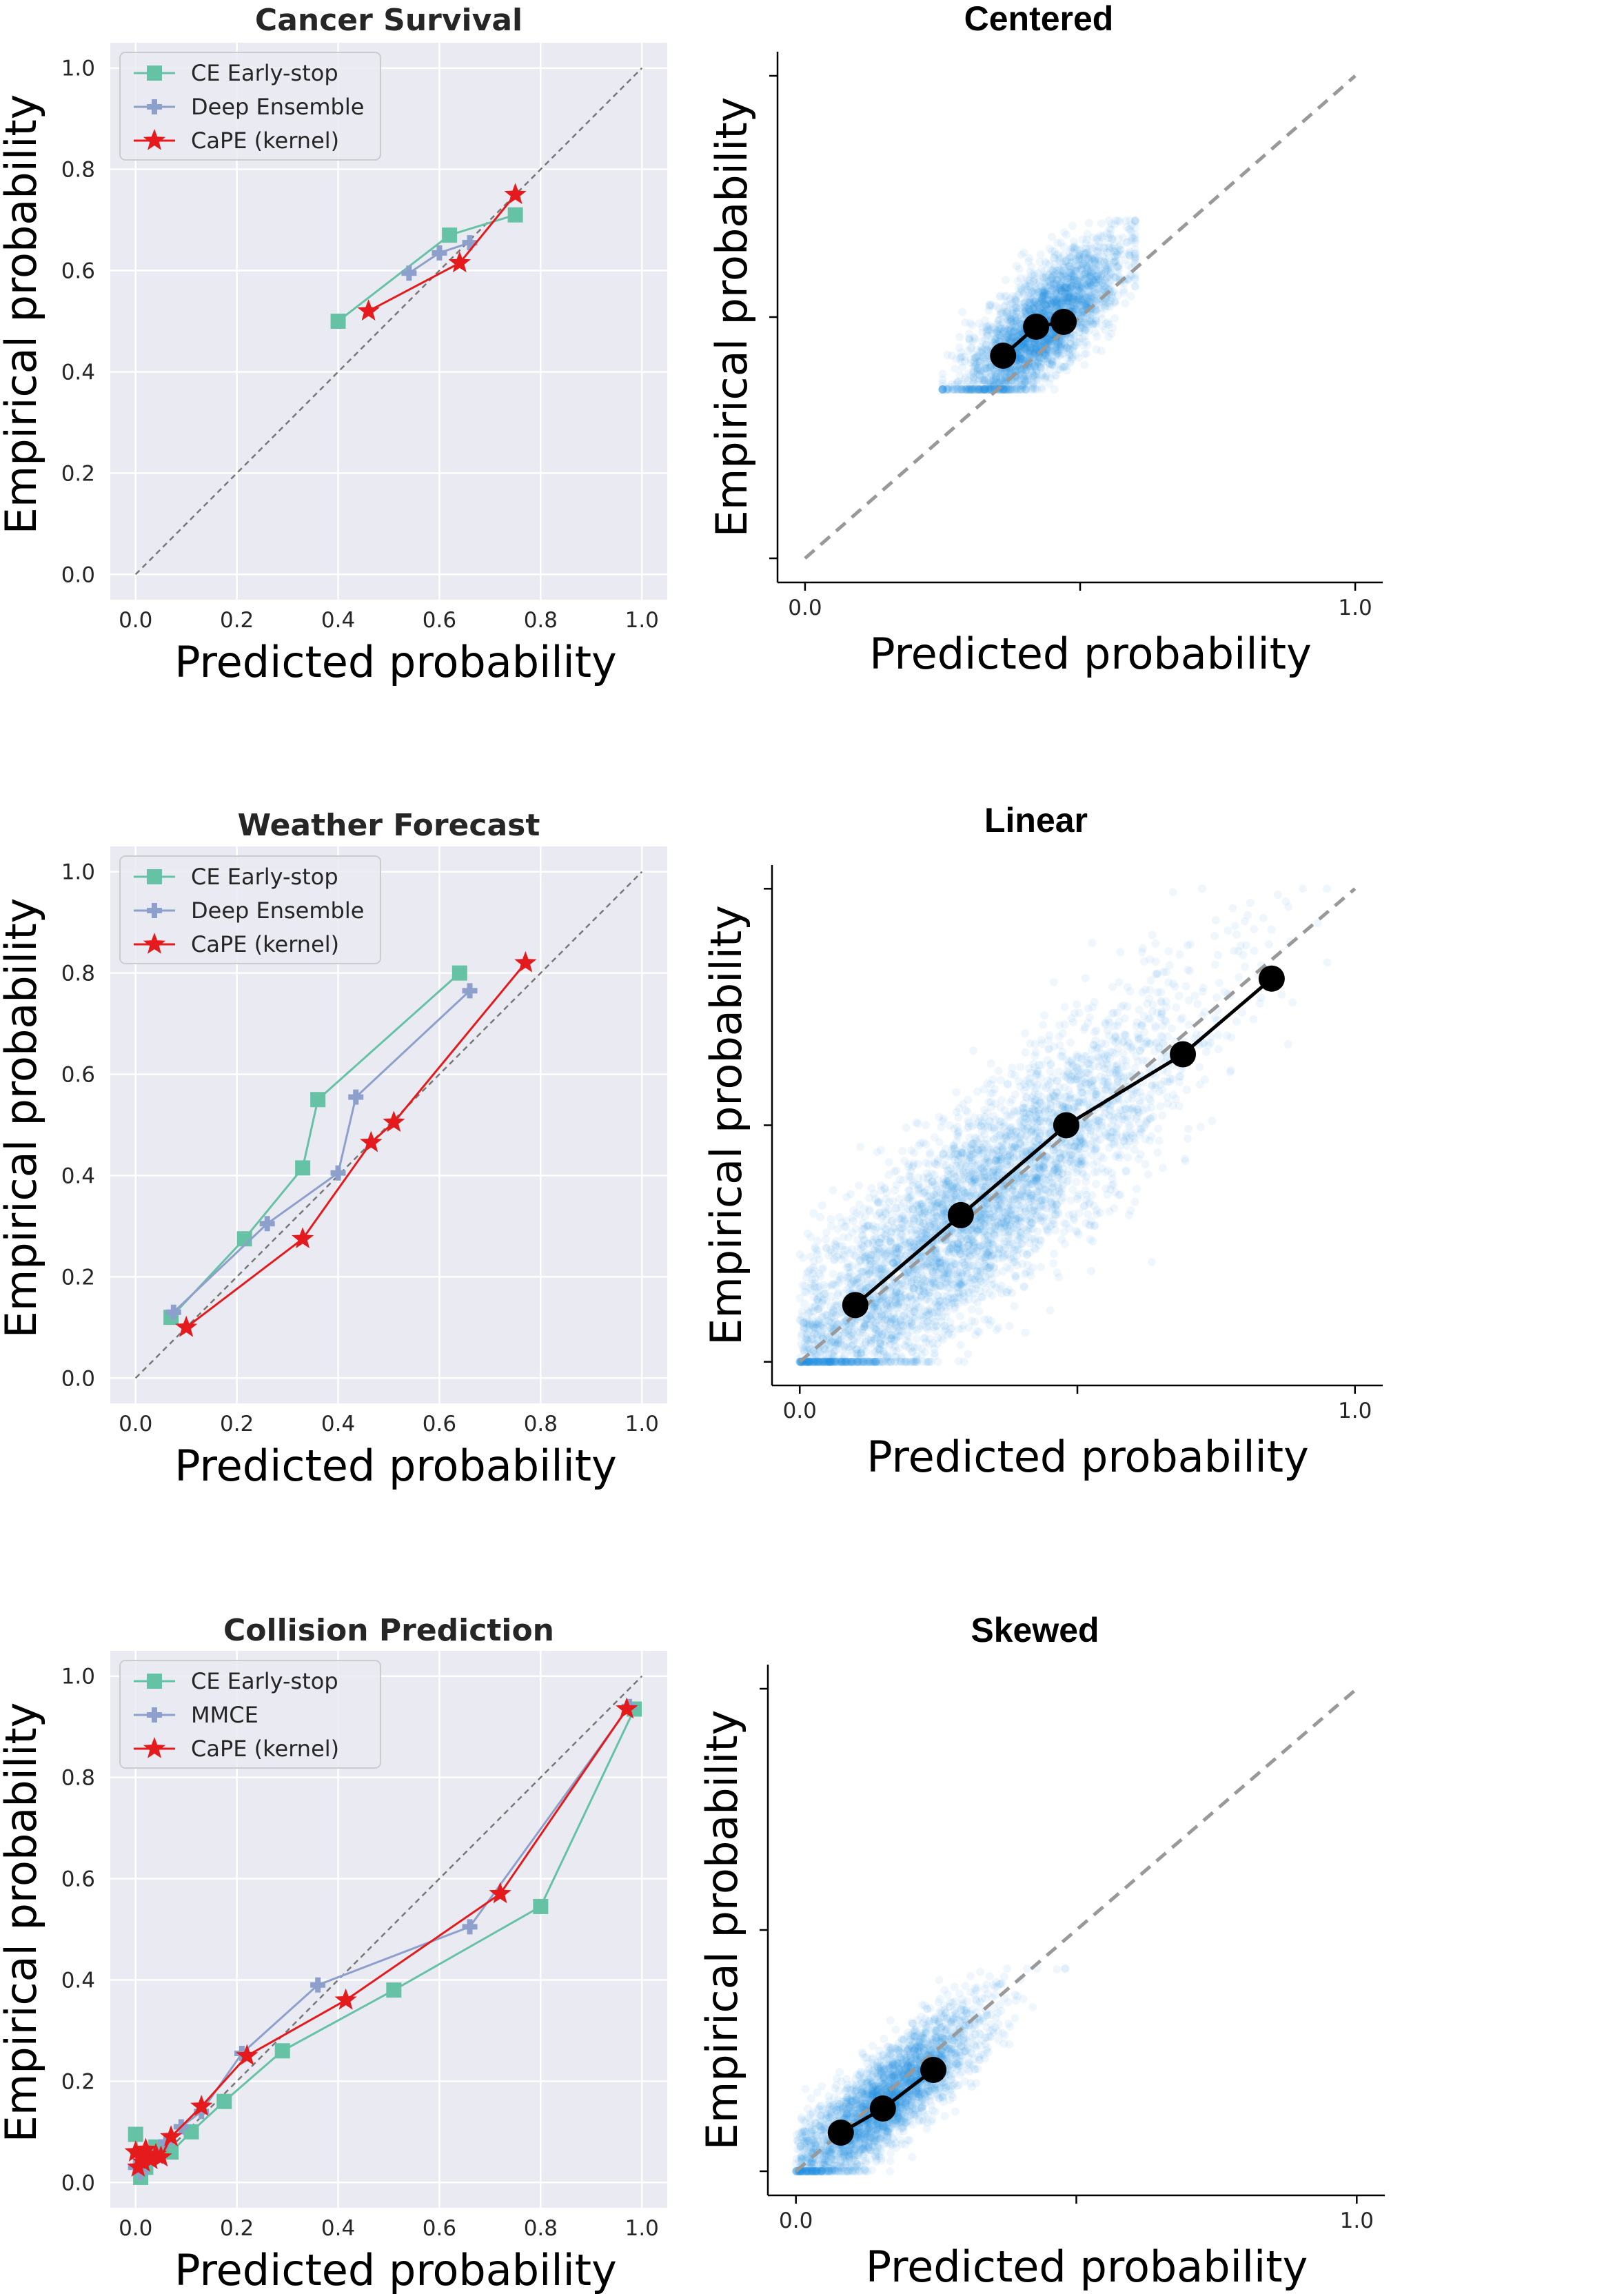  Describe the element at coordinates (78, 974) in the screenshot. I see `y-tick-label: 0.8` at that location.